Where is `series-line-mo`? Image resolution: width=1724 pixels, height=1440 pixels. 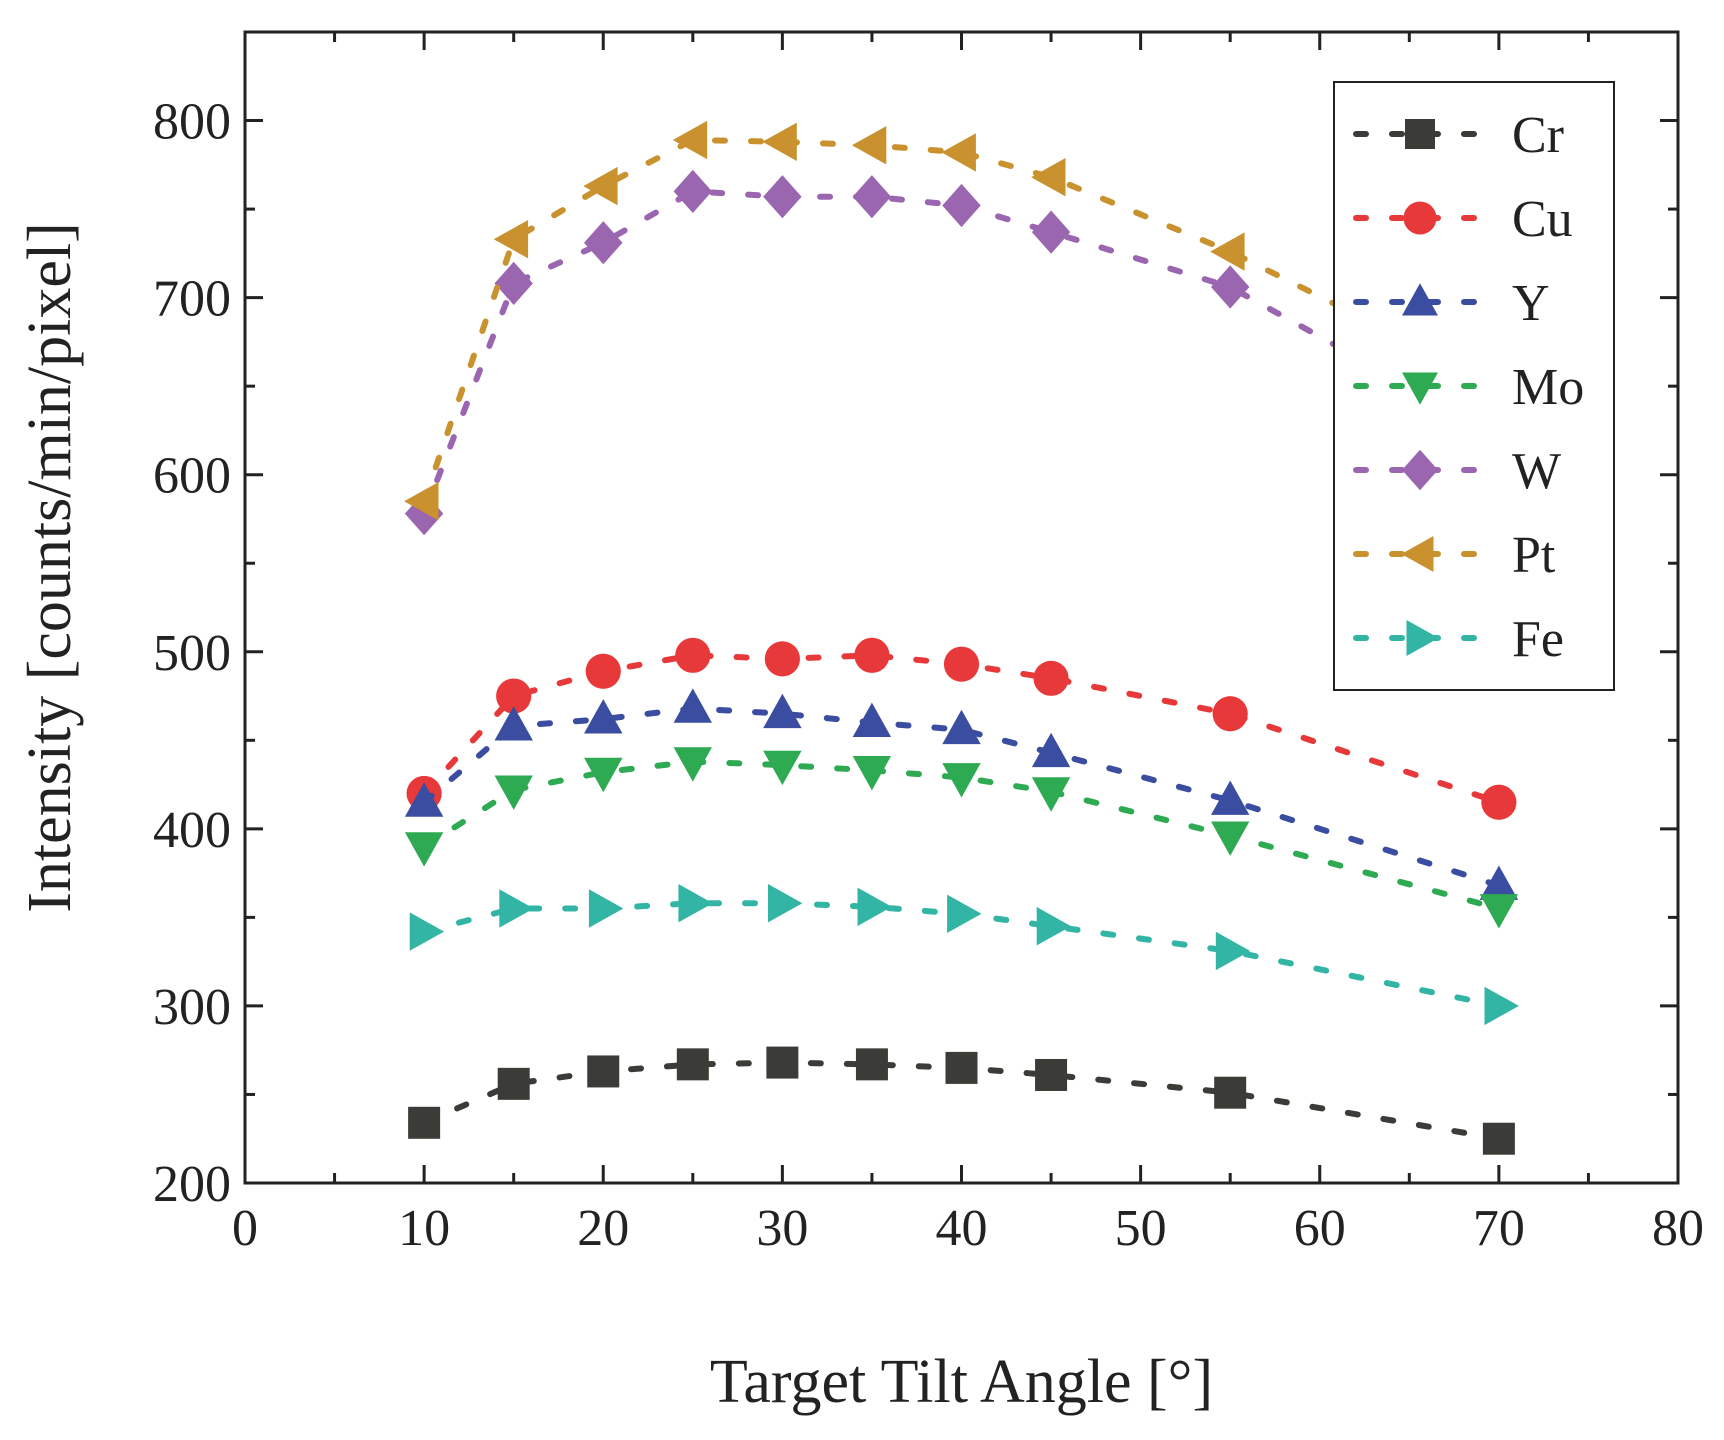 series-line-mo is located at coordinates (961, 835).